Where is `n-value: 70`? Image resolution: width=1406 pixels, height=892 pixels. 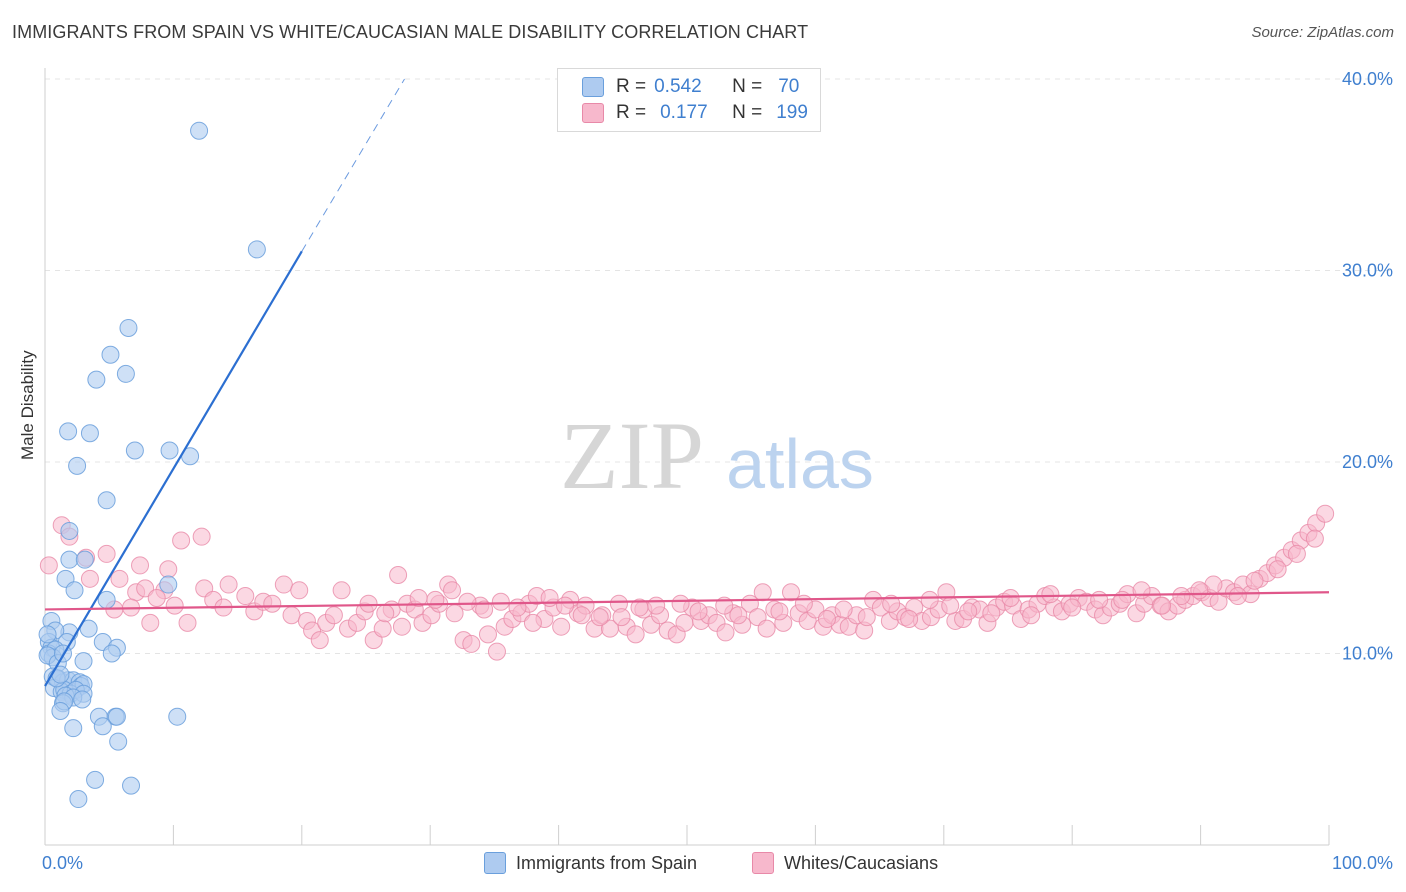 n-value: 70 is located at coordinates (789, 86).